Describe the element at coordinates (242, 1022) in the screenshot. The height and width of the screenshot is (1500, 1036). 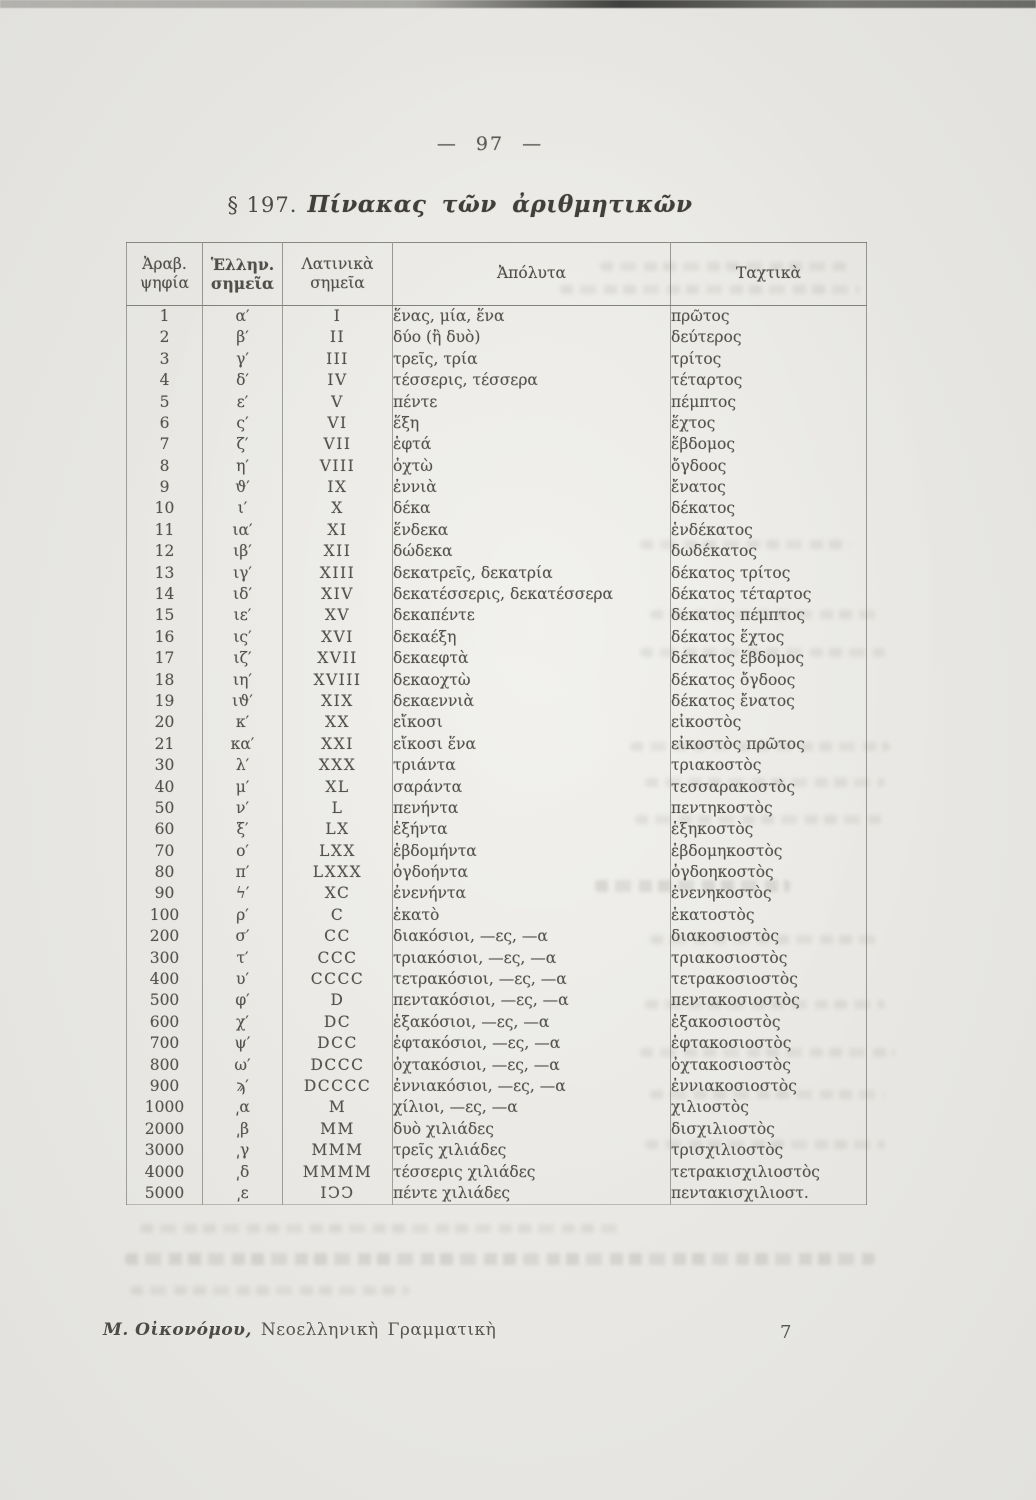
I see `greek-sign-cell: χ′` at that location.